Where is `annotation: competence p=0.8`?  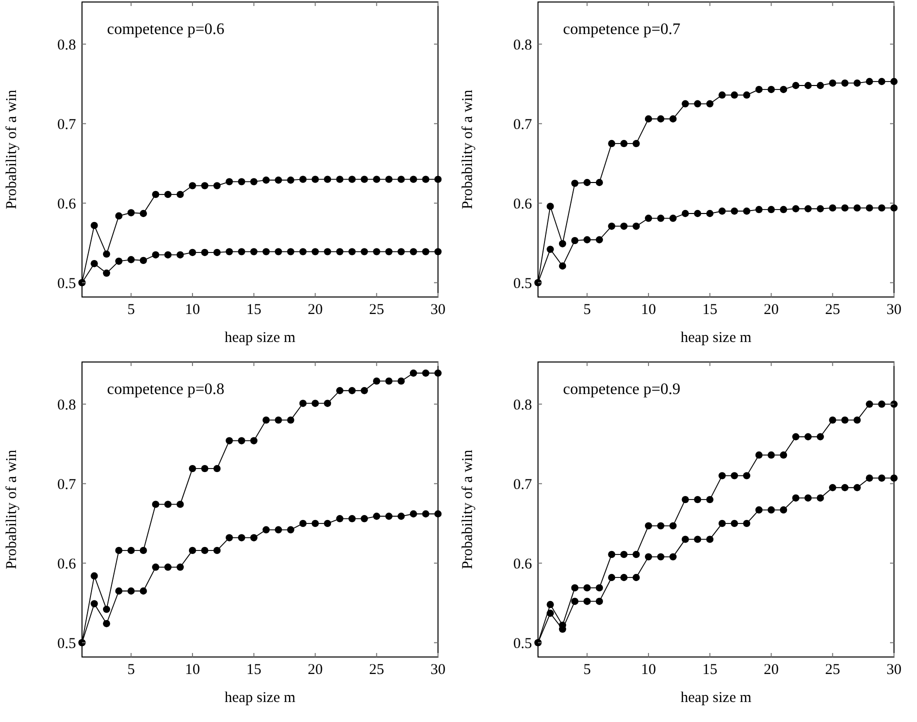 annotation: competence p=0.8 is located at coordinates (165, 389).